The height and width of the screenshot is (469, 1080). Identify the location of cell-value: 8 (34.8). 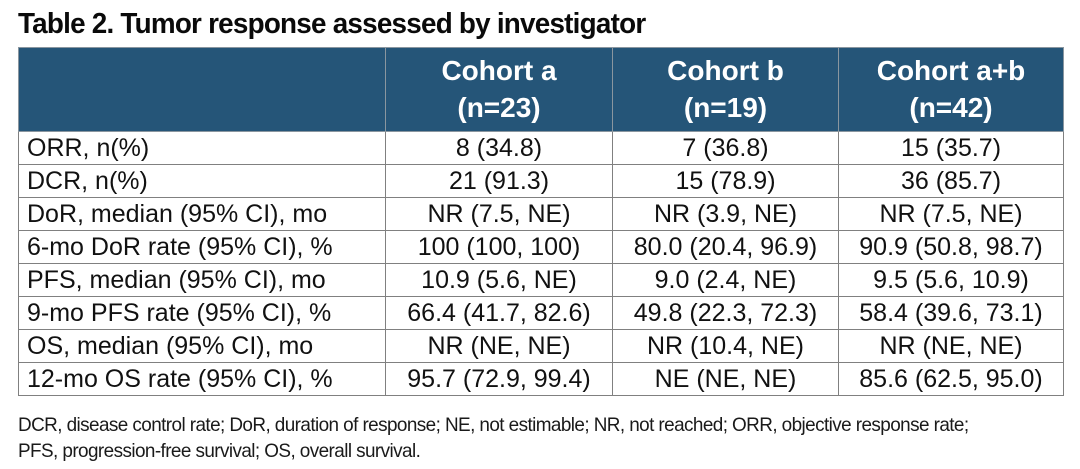
(499, 148).